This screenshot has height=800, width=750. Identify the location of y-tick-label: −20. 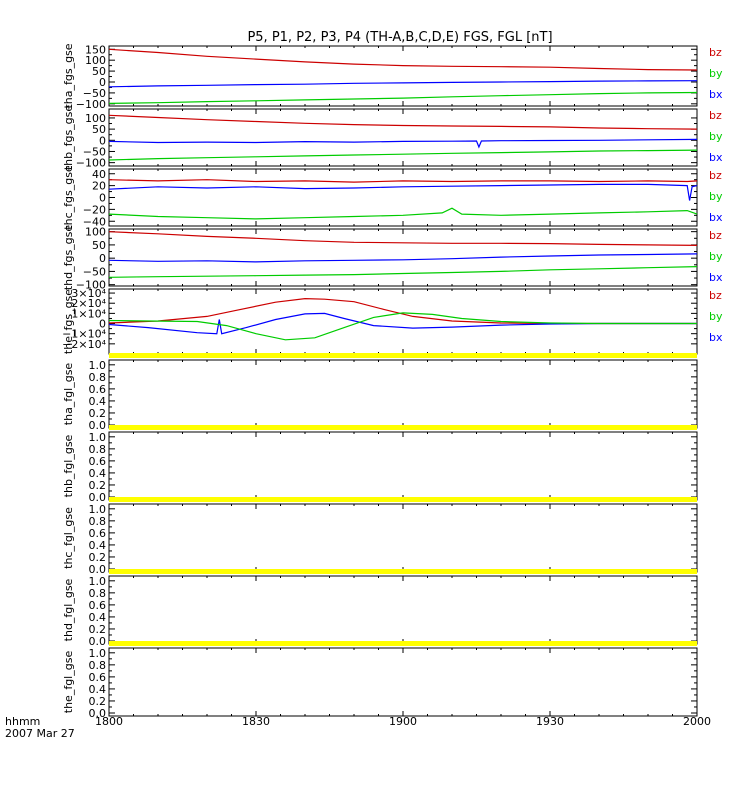
(94, 209).